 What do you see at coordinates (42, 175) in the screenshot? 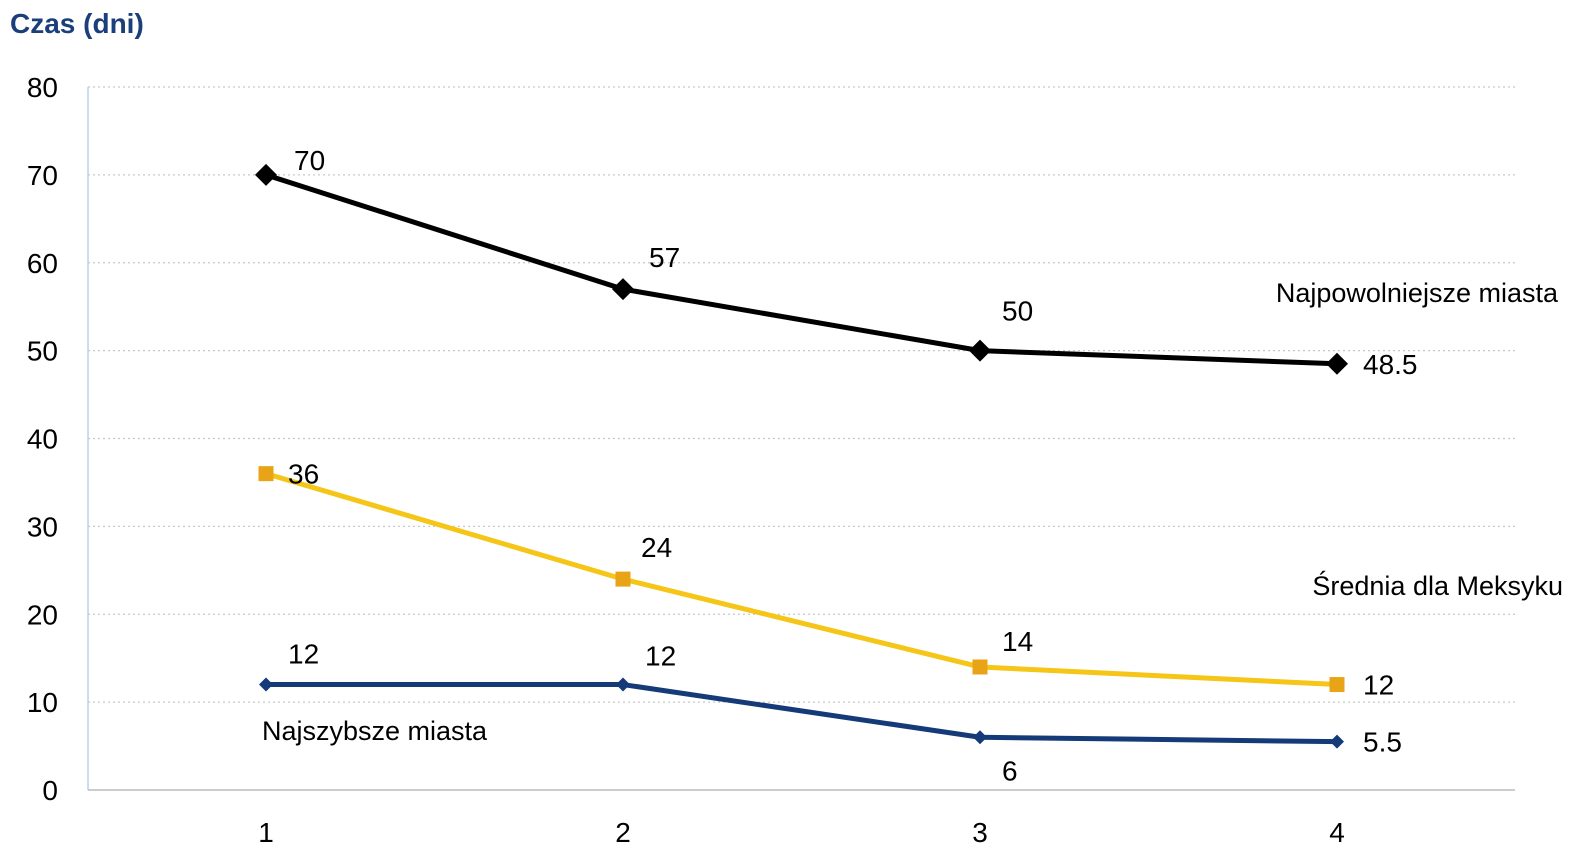
I see `y-tick-label: 70` at bounding box center [42, 175].